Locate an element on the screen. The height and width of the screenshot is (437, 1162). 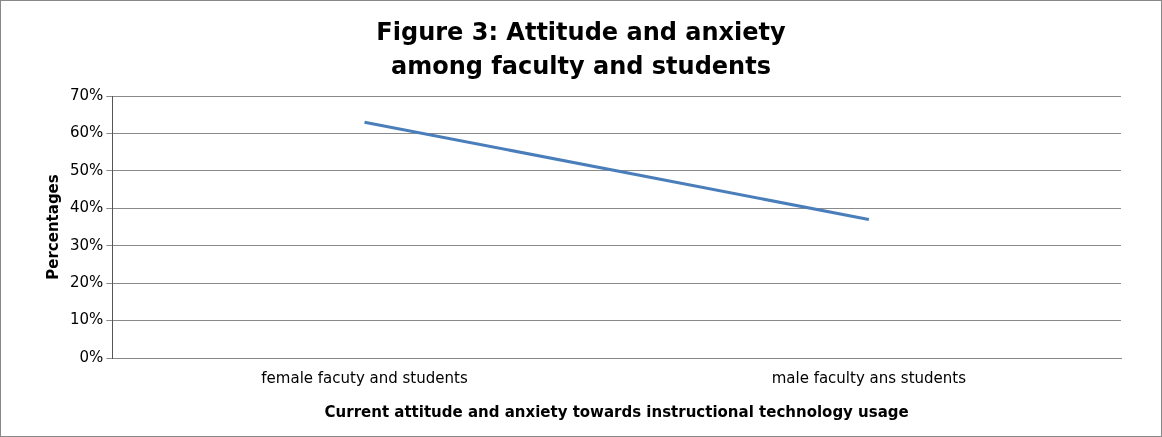
x-tick-label: male faculty ans students is located at coordinates (869, 377).